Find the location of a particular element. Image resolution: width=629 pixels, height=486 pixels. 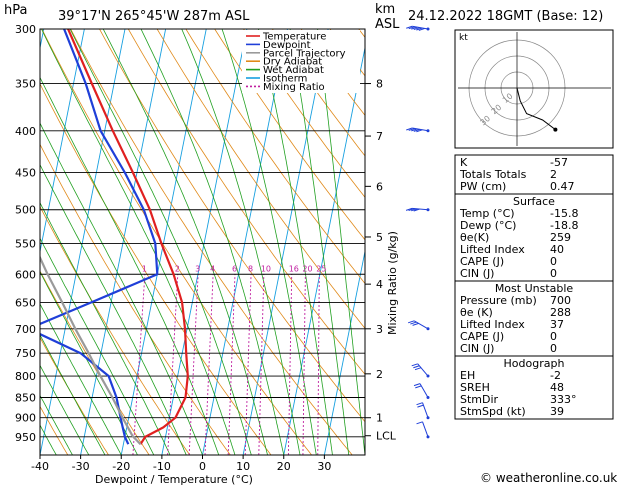

index-name: Temp (°C) is located at coordinates (487, 213).